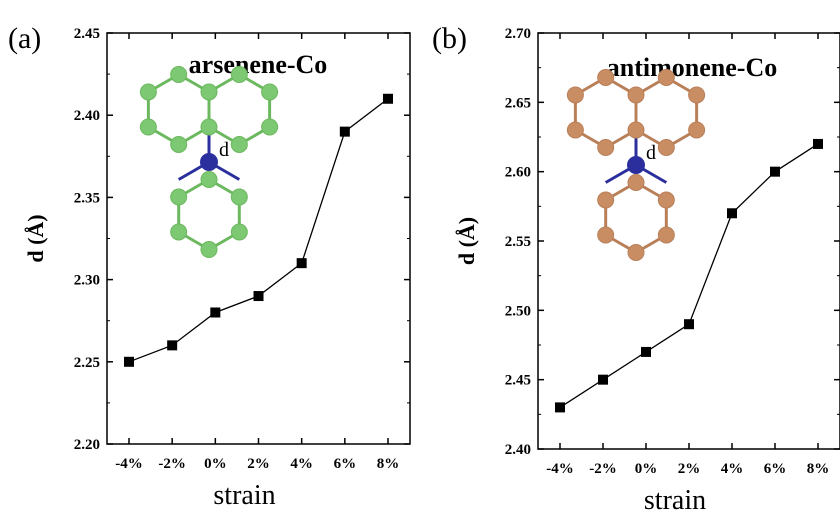 The width and height of the screenshot is (840, 512). Describe the element at coordinates (518, 242) in the screenshot. I see `y-tick-label: 2.55` at that location.